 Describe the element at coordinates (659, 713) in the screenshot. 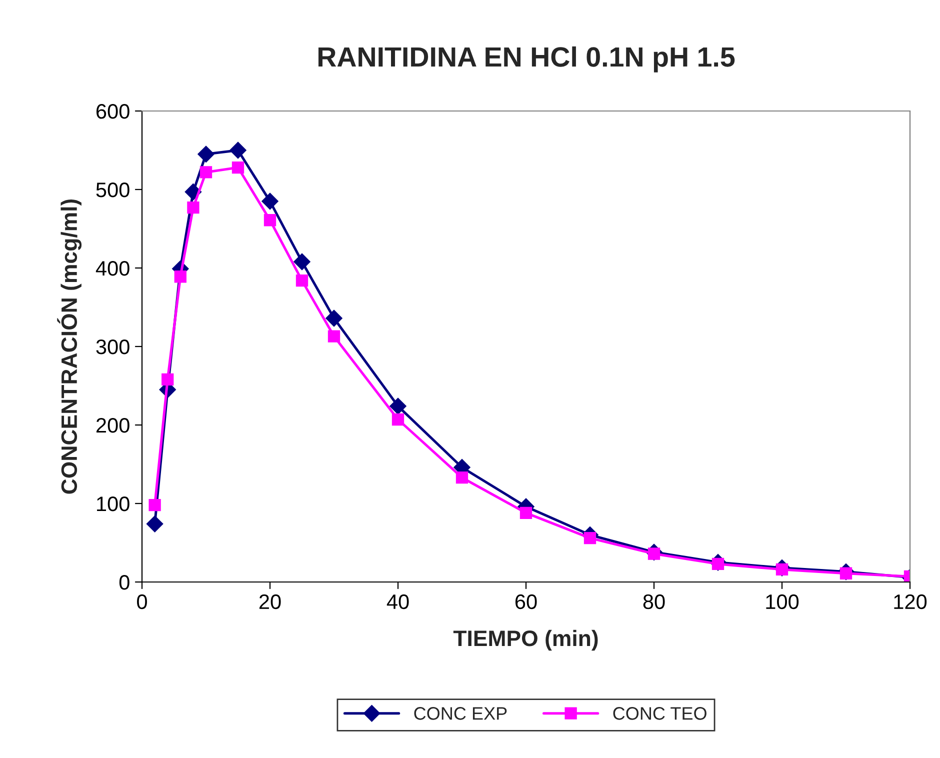

I see `legend-label: CONC TEO` at that location.